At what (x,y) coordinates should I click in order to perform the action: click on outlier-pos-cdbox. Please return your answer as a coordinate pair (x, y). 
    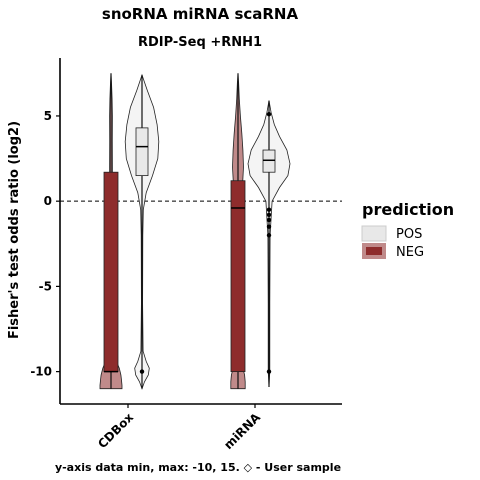
    Looking at the image, I should click on (142, 371).